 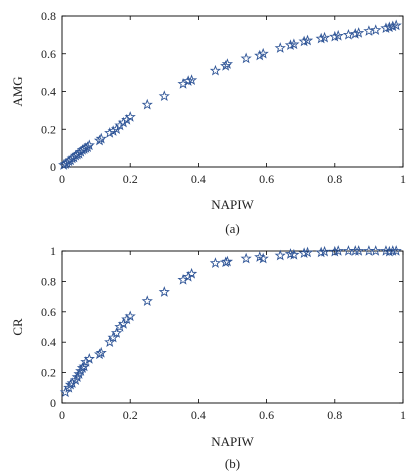 What do you see at coordinates (48, 16) in the screenshot?
I see `panel-a-y-tick-label: 0.8` at bounding box center [48, 16].